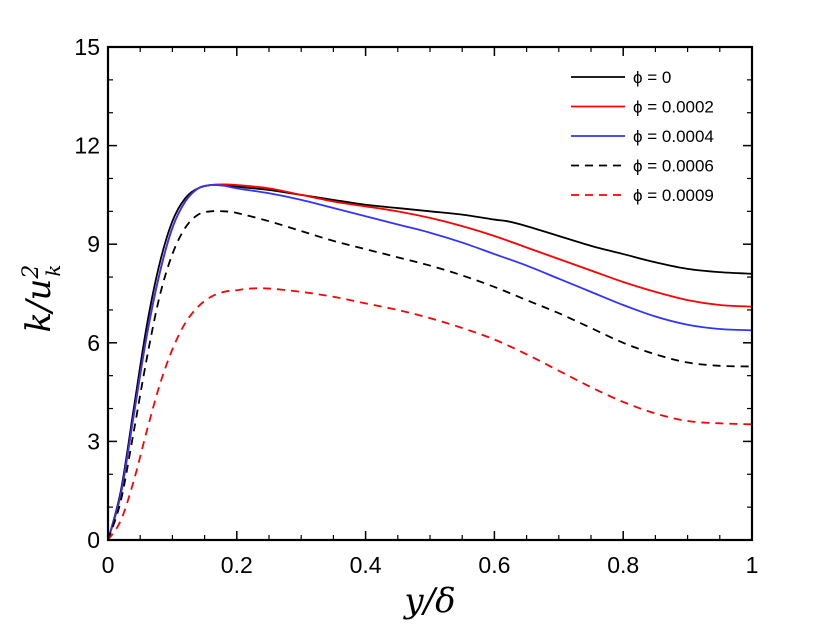 Image resolution: width=830 pixels, height=625 pixels. What do you see at coordinates (366, 565) in the screenshot?
I see `x-tick-label: 0.4` at bounding box center [366, 565].